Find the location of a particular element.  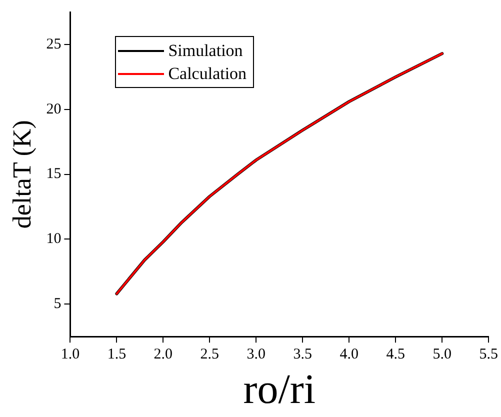

x-tick-label: 1.5 is located at coordinates (116, 354).